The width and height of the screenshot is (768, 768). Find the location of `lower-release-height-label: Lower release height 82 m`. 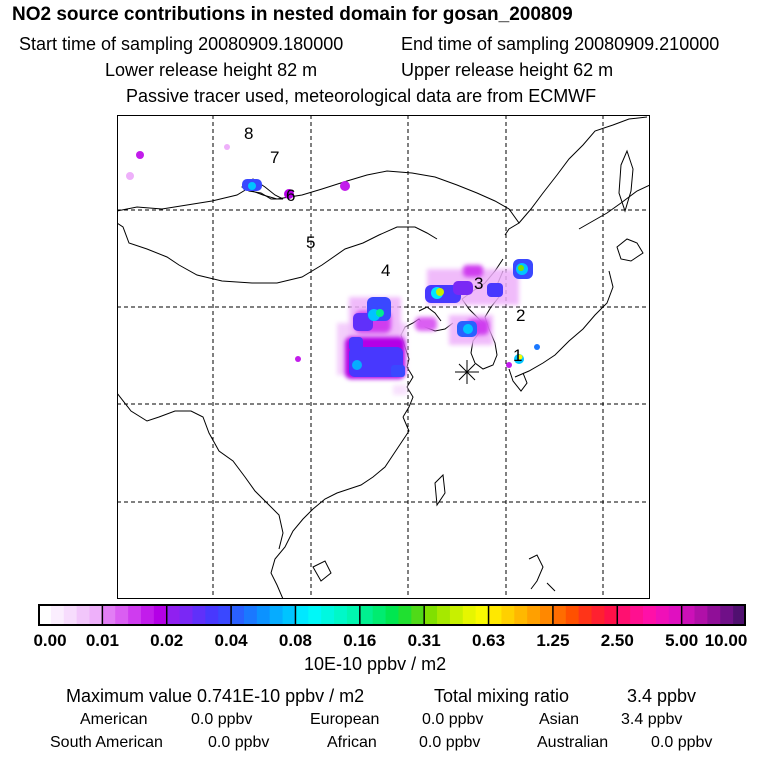

lower-release-height-label: Lower release height 82 m is located at coordinates (211, 70).